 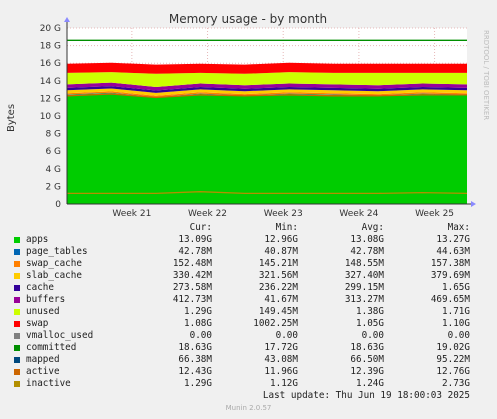 I want to click on legend-name: apps, so click(x=37, y=239).